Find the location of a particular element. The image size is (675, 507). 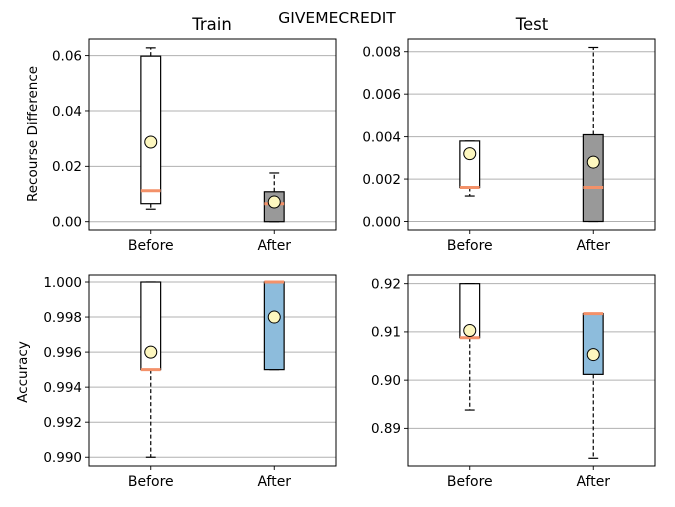

panel-accuracy-test-xtick-label-after: After is located at coordinates (593, 482).